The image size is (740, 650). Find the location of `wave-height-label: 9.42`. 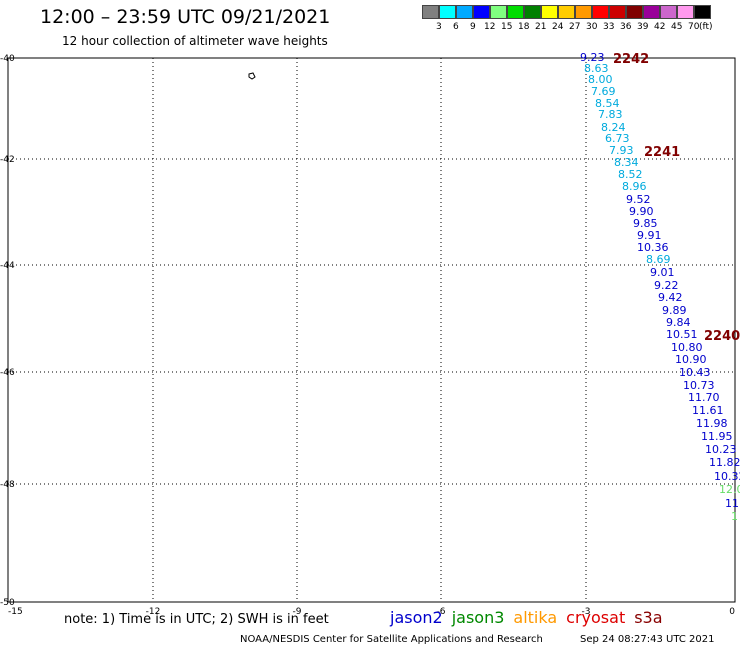

wave-height-label: 9.42 is located at coordinates (670, 297).